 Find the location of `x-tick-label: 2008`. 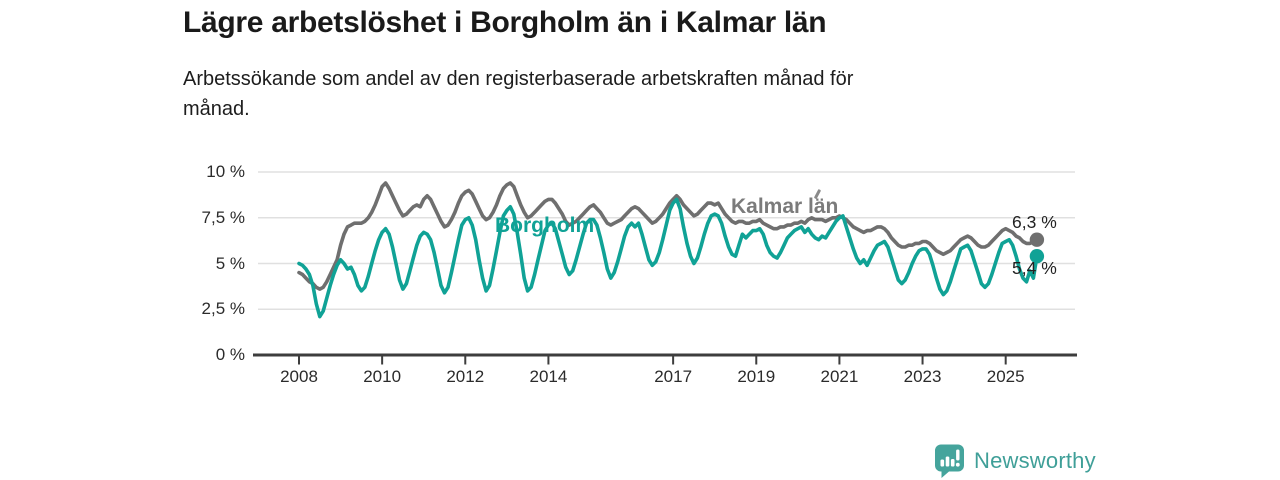

x-tick-label: 2008 is located at coordinates (299, 376).